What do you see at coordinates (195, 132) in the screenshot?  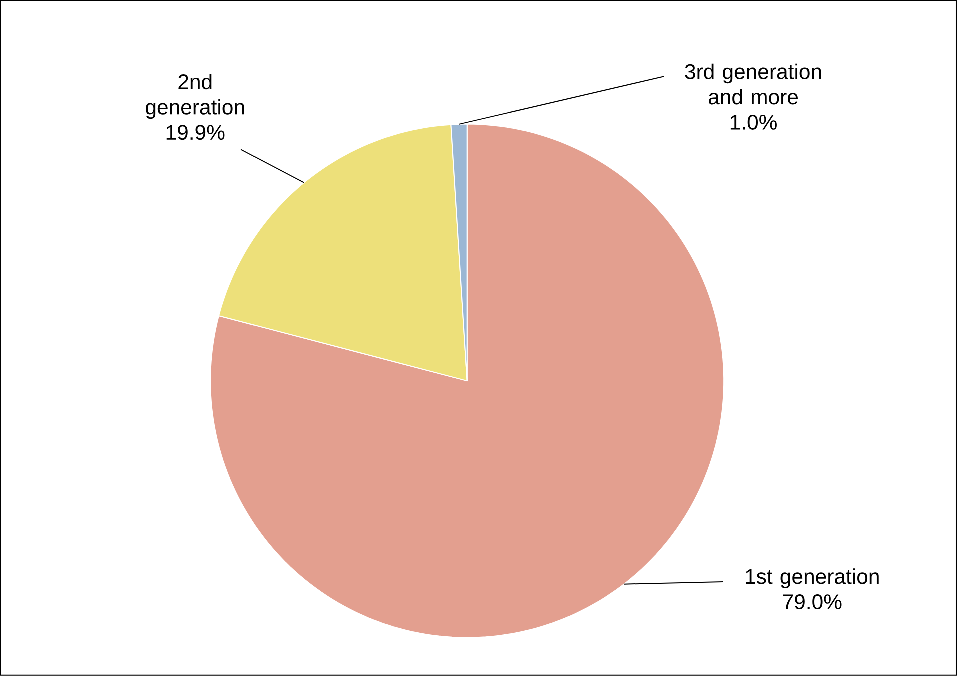 I see `data-label: 19.9%` at bounding box center [195, 132].